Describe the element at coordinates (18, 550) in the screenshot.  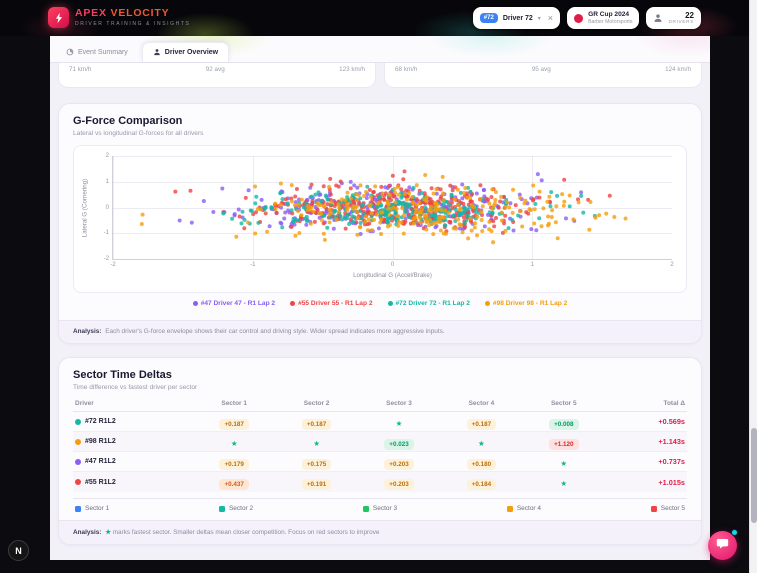
I see `devtools-badge: N` at that location.